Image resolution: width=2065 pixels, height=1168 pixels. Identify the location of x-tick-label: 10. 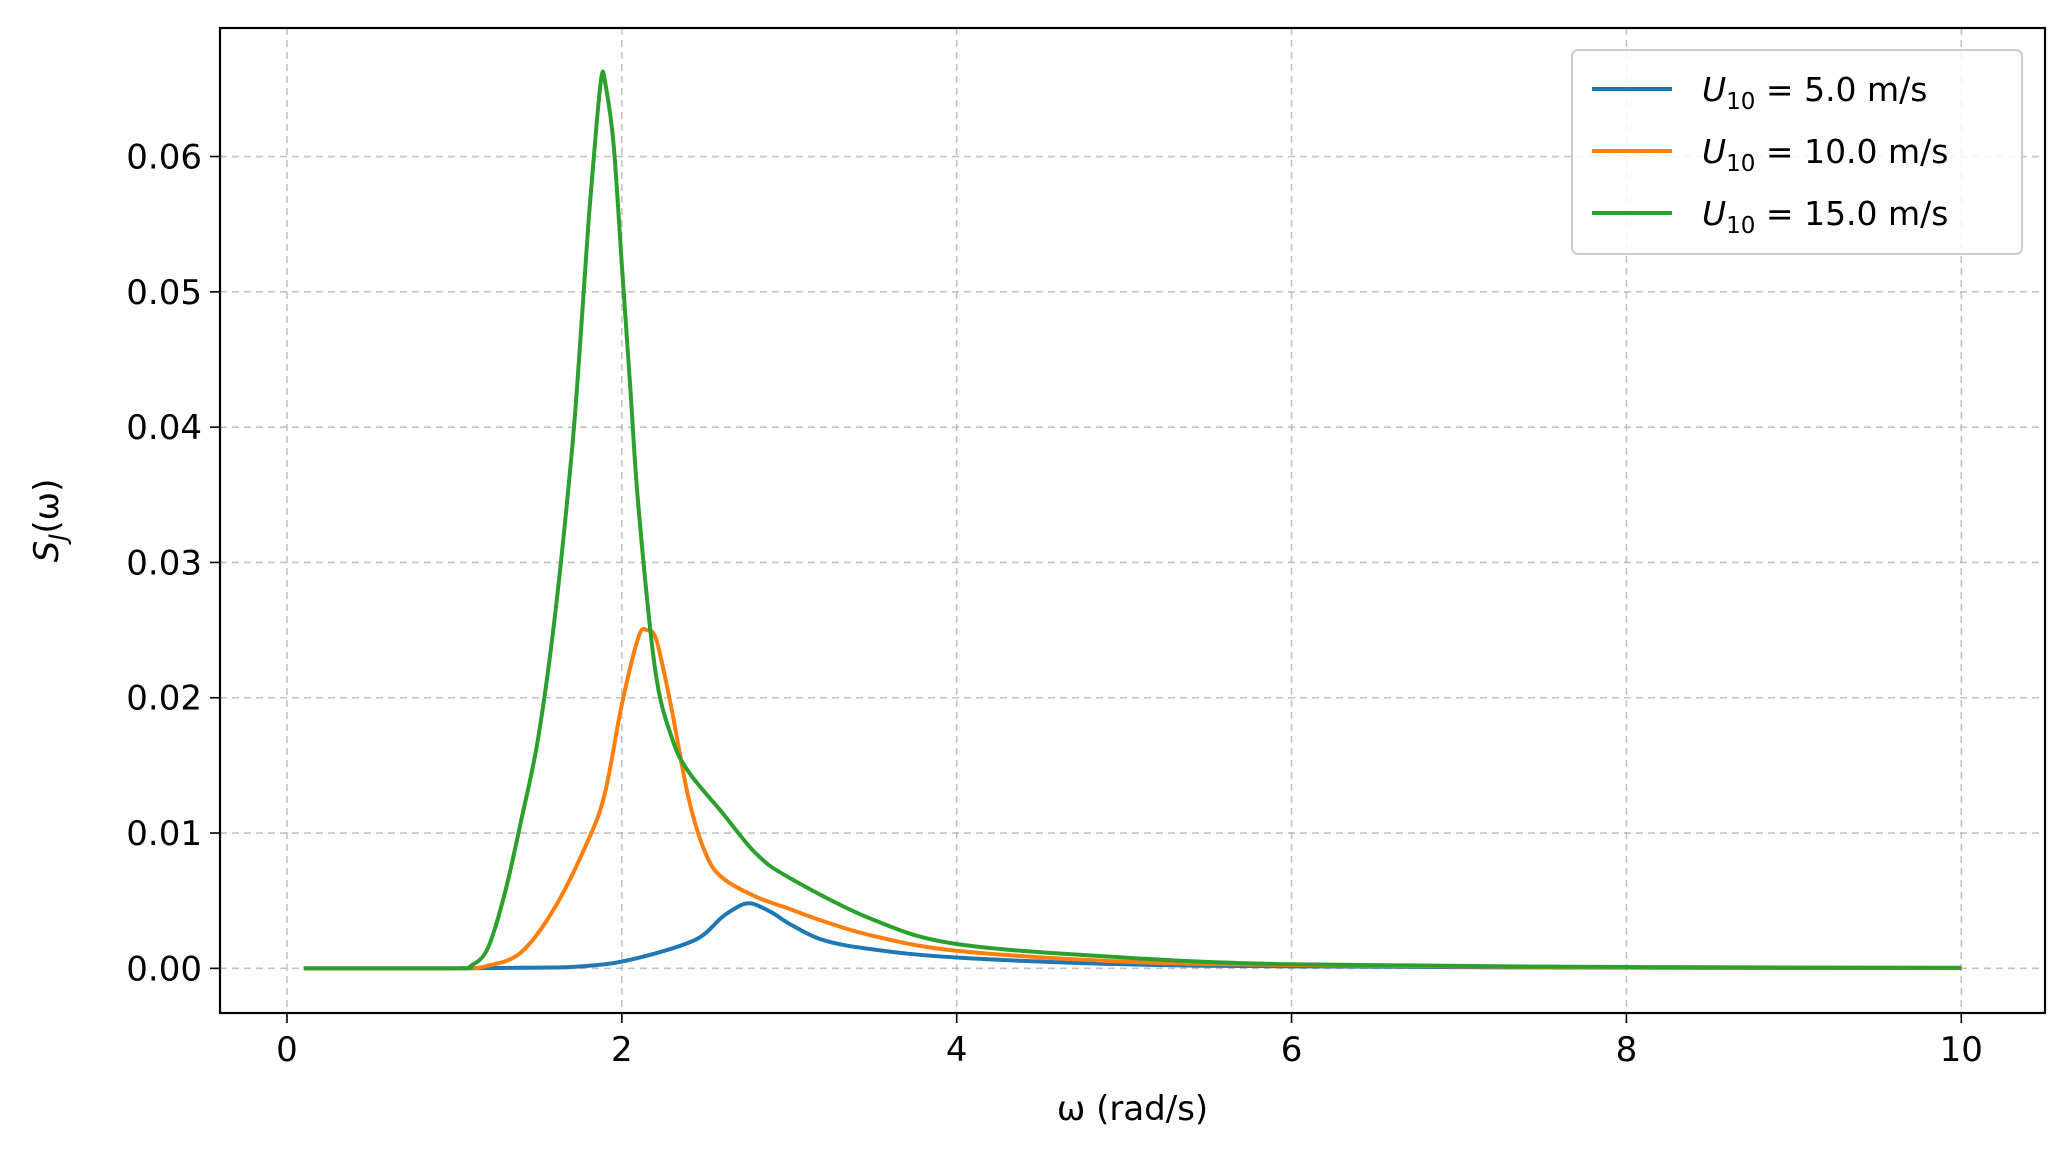
(1961, 1050).